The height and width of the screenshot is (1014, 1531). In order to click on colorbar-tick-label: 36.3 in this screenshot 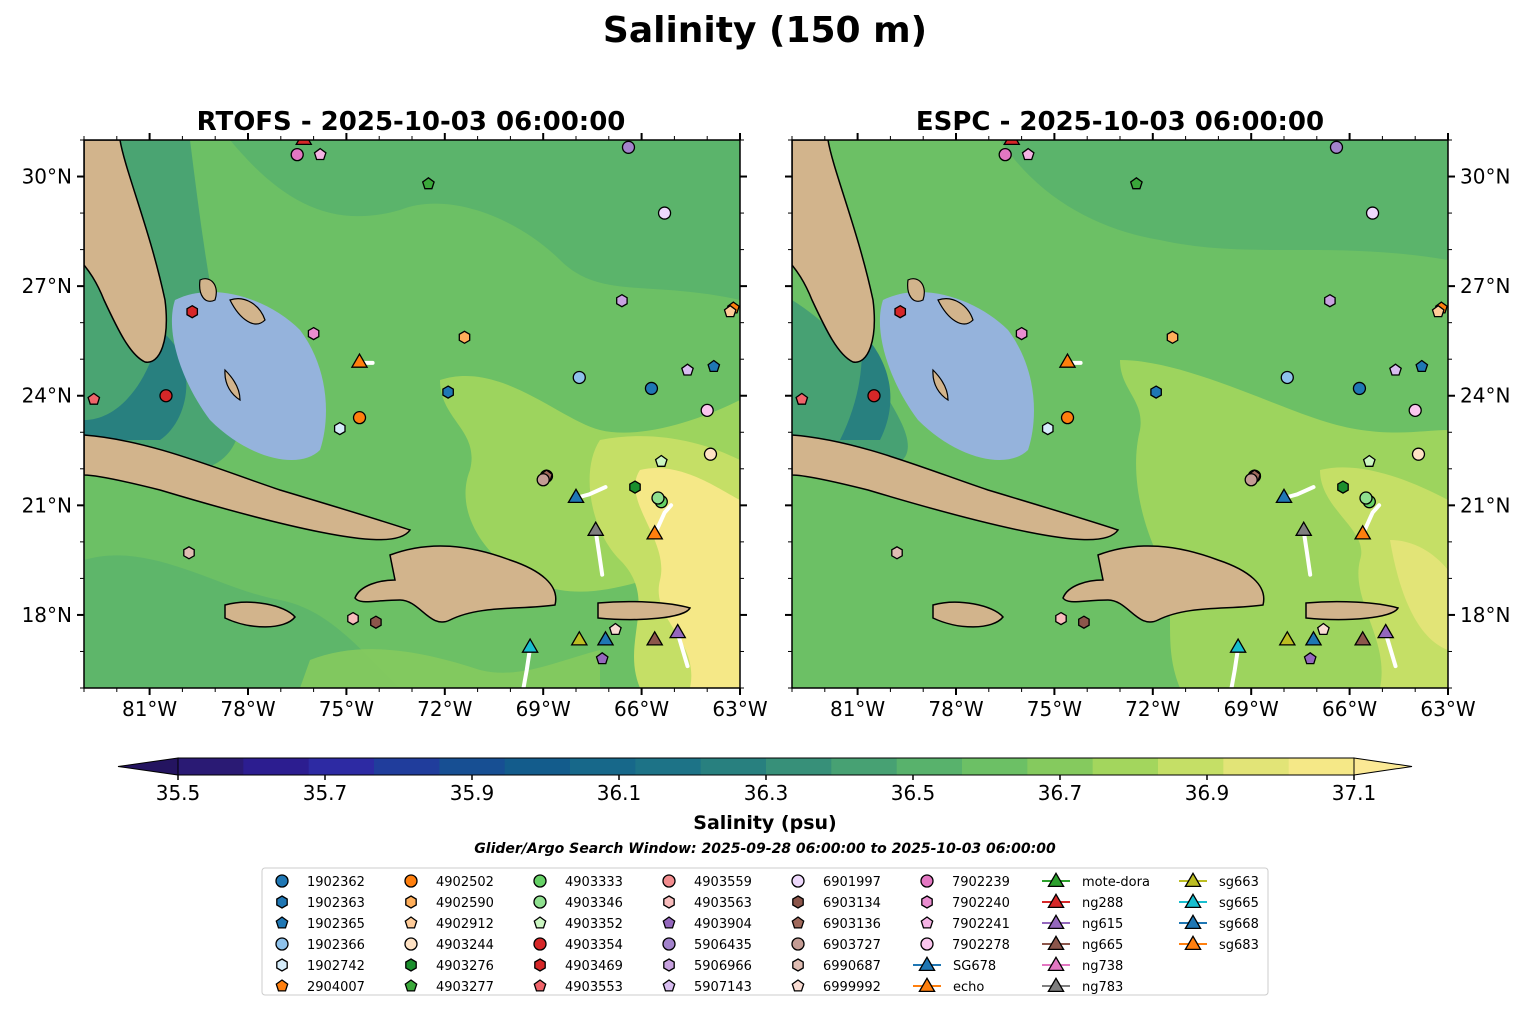, I will do `click(766, 793)`.